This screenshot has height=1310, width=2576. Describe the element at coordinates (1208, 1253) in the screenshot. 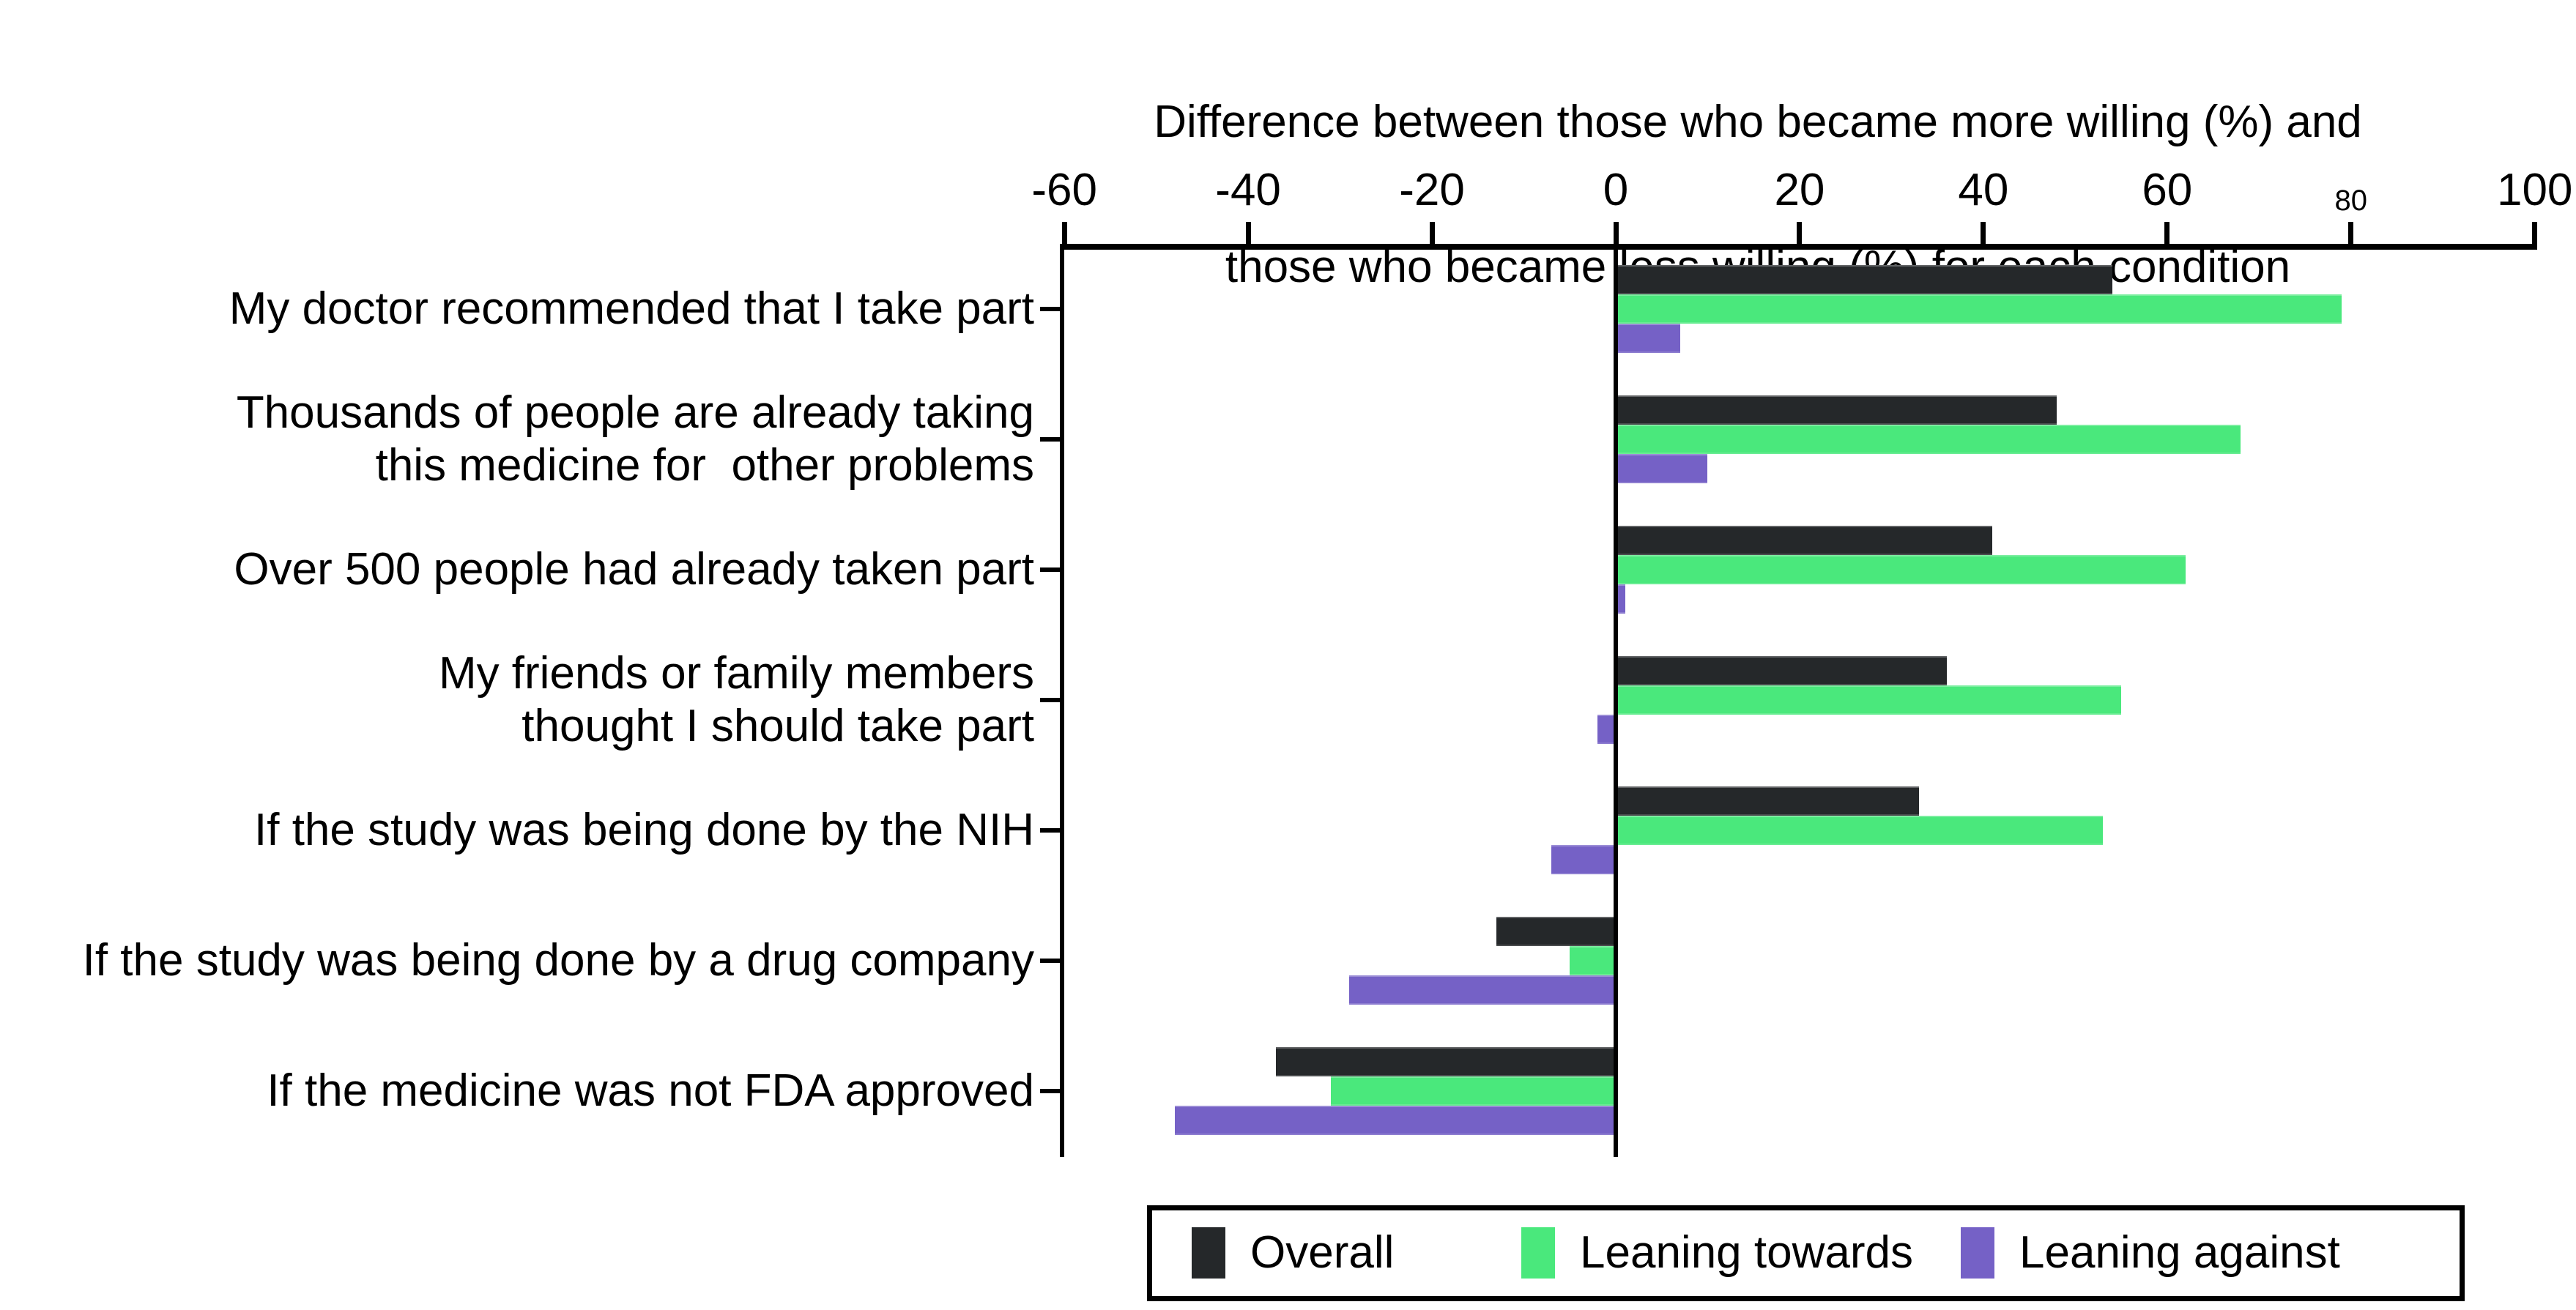

I see `legend-swatch-overall` at that location.